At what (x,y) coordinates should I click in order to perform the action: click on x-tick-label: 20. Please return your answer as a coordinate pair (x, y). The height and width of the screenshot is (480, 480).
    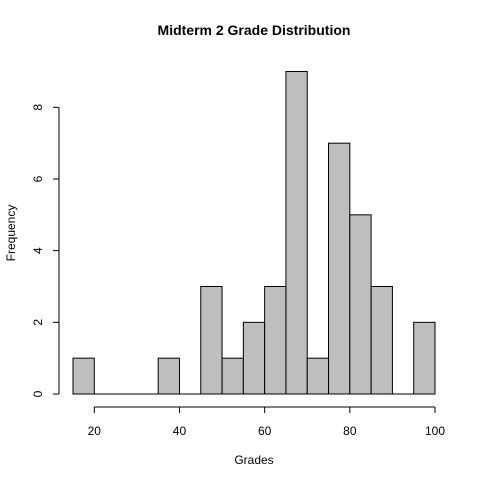
    Looking at the image, I should click on (95, 431).